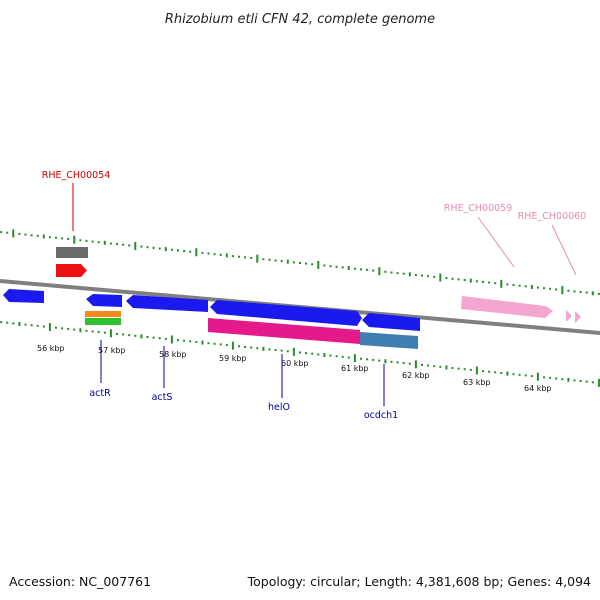 The image size is (600, 600). Describe the element at coordinates (80, 581) in the screenshot. I see `accession-text: Accession: NC_007761` at that location.